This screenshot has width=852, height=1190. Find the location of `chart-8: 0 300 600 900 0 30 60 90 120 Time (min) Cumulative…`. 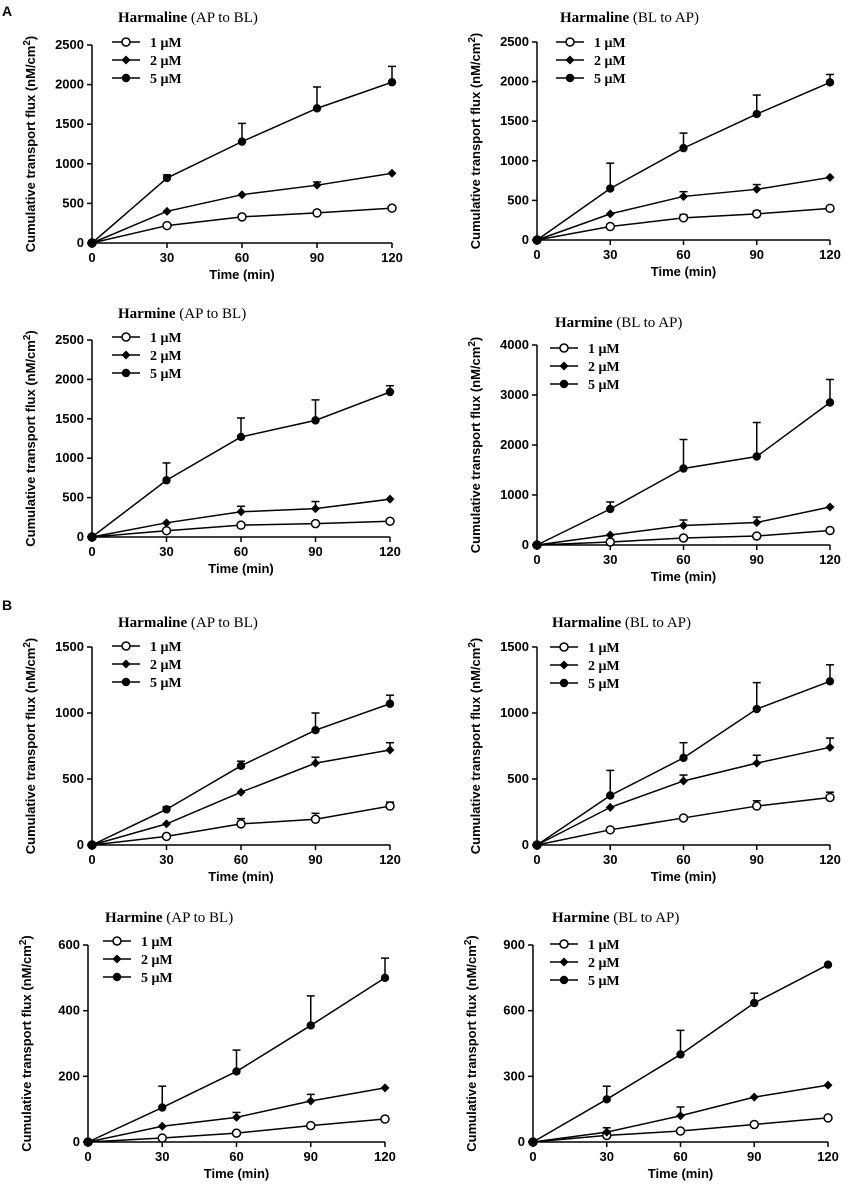

chart-8: 0 300 600 900 0 30 60 90 120 Time (min) Cumulative… is located at coordinates (651, 1045).